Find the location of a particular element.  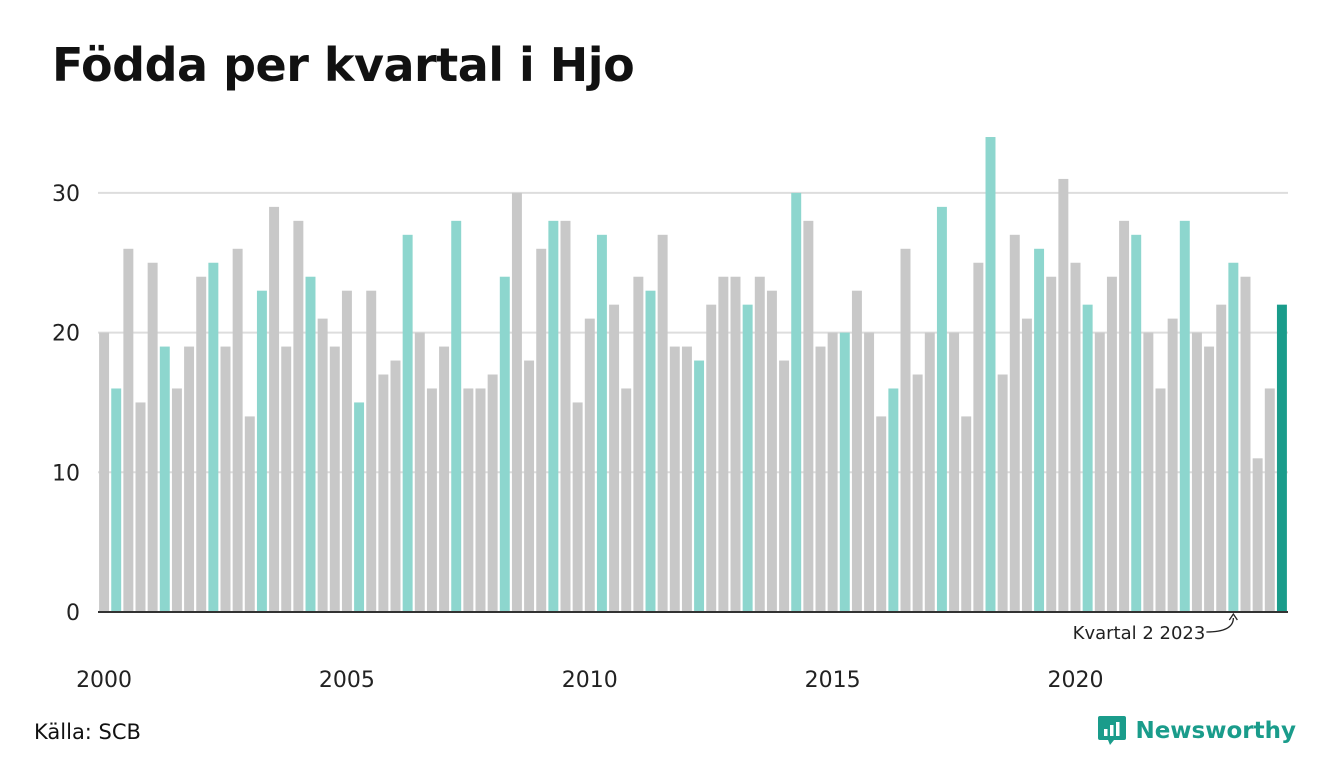

x-tick-label: 2020 is located at coordinates (1076, 680).